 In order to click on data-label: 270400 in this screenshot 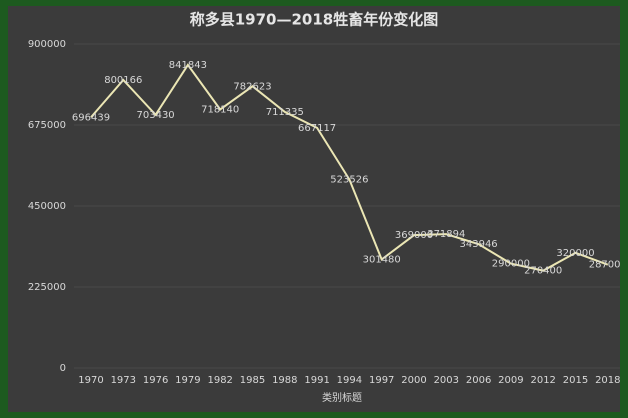, I will do `click(543, 271)`.